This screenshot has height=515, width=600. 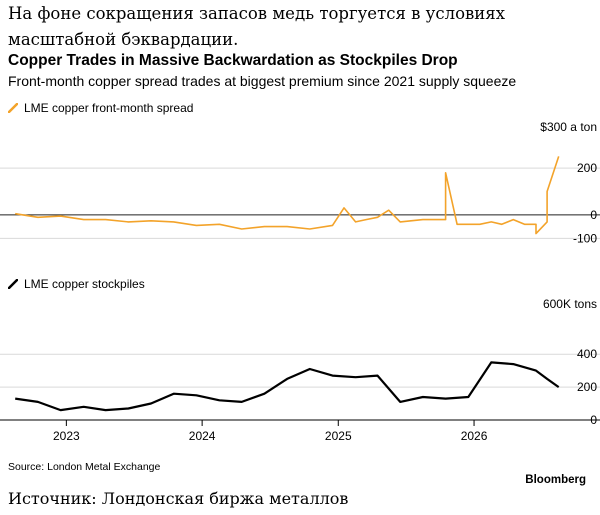 I want to click on caption-source: Источник: Лондонская биржа металлов, so click(x=178, y=498).